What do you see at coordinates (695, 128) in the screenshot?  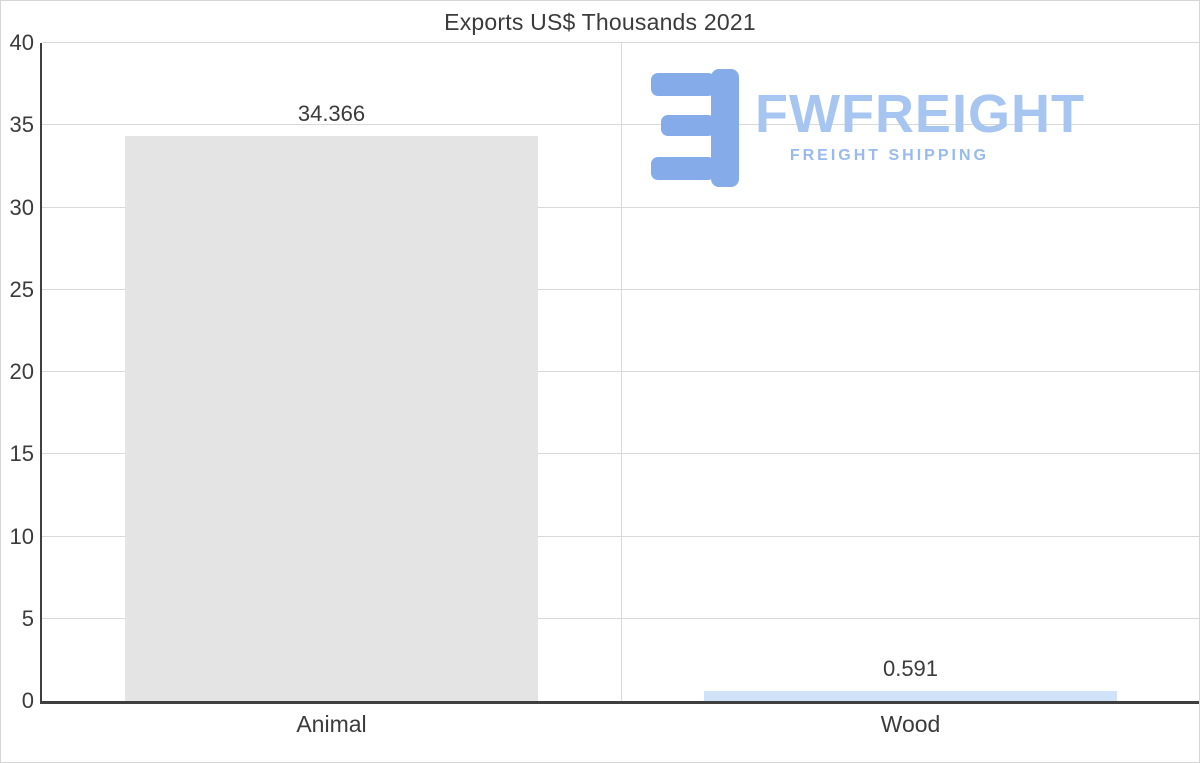 I see `fwfreight-logo-icon` at bounding box center [695, 128].